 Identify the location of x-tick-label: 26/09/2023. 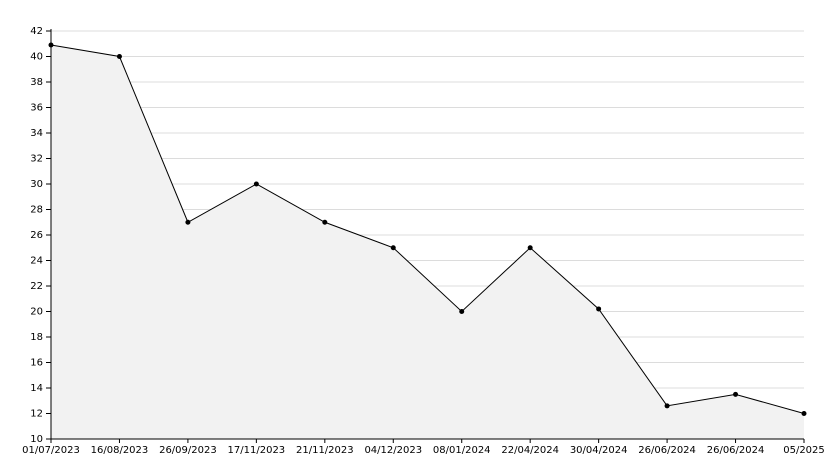
(188, 450).